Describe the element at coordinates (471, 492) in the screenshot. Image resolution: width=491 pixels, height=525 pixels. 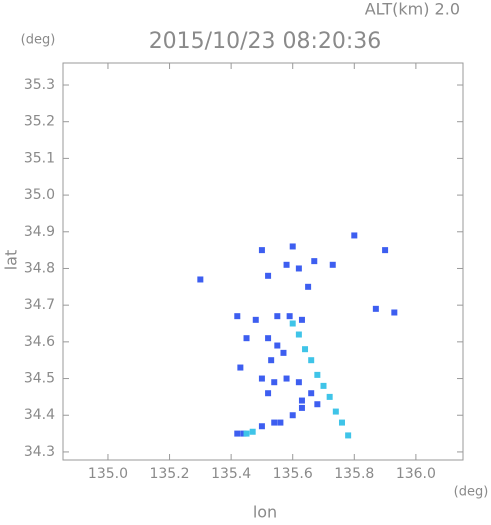
I see `x-unit: (deg)` at that location.